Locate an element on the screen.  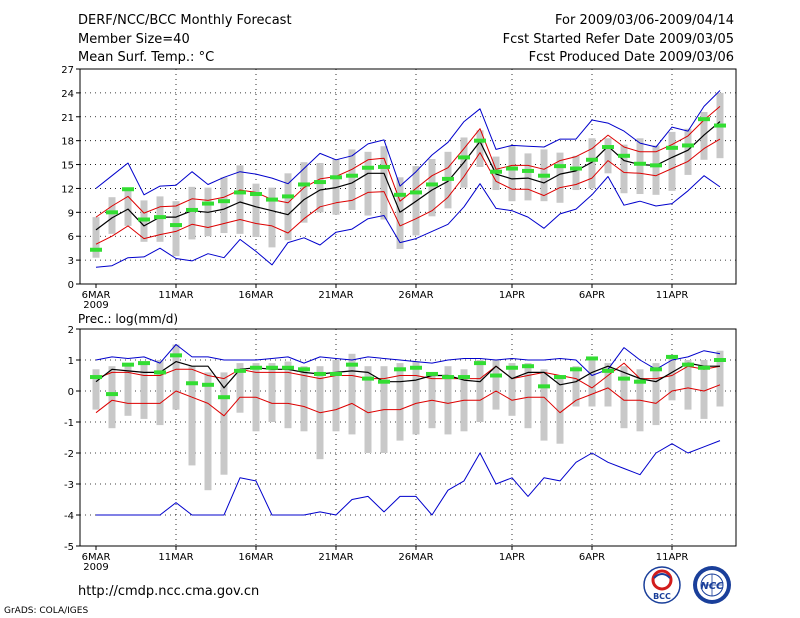
y-tick-label: 27 is located at coordinates (67, 70).